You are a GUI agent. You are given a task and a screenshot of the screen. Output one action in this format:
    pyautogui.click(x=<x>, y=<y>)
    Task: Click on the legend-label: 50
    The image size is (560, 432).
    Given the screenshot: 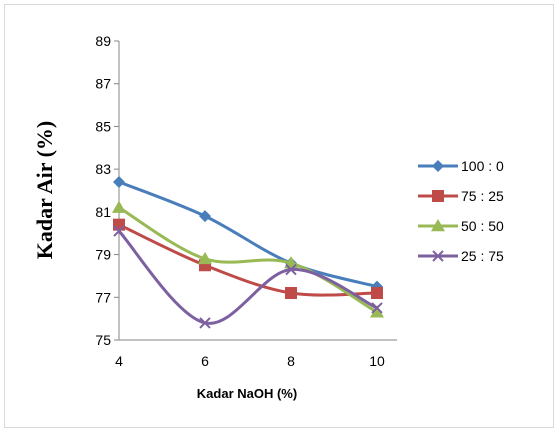 What is the action you would take?
    pyautogui.click(x=482, y=226)
    